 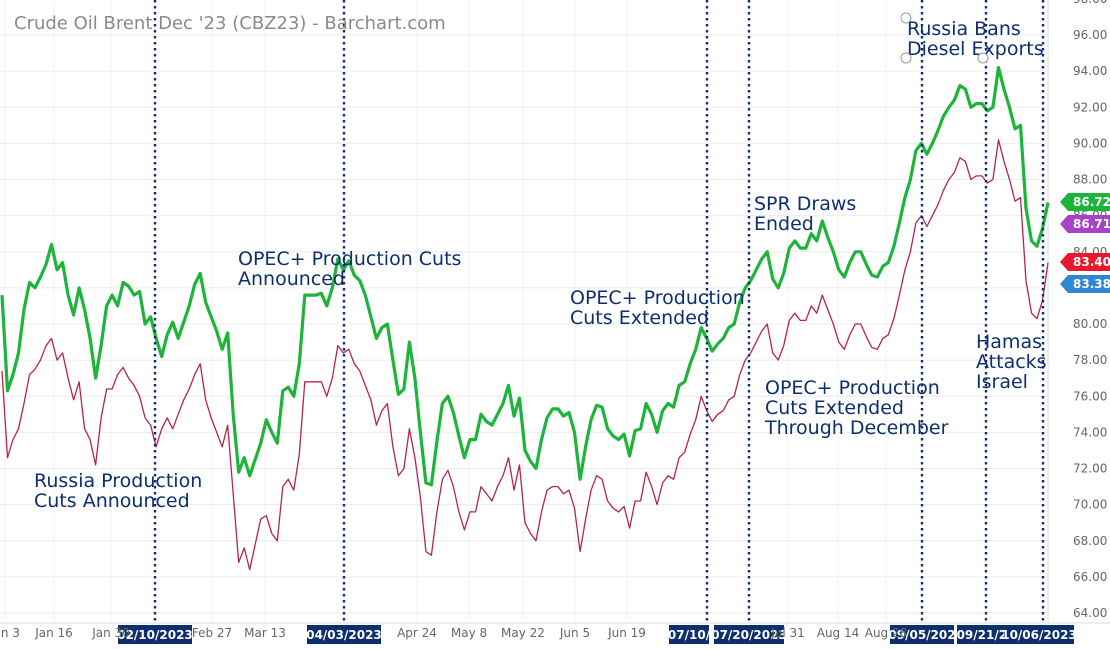 I want to click on y-tick-label: 92.00, so click(x=1090, y=107).